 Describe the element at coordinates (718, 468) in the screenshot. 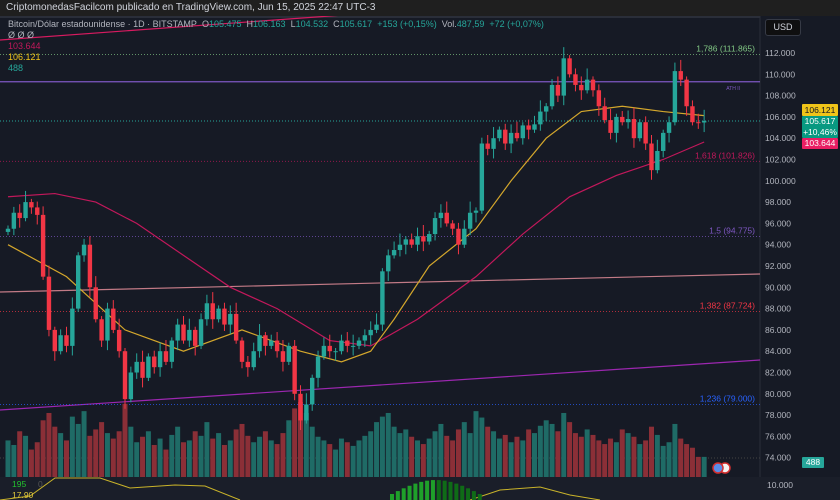

I see `event-flag-icon` at that location.